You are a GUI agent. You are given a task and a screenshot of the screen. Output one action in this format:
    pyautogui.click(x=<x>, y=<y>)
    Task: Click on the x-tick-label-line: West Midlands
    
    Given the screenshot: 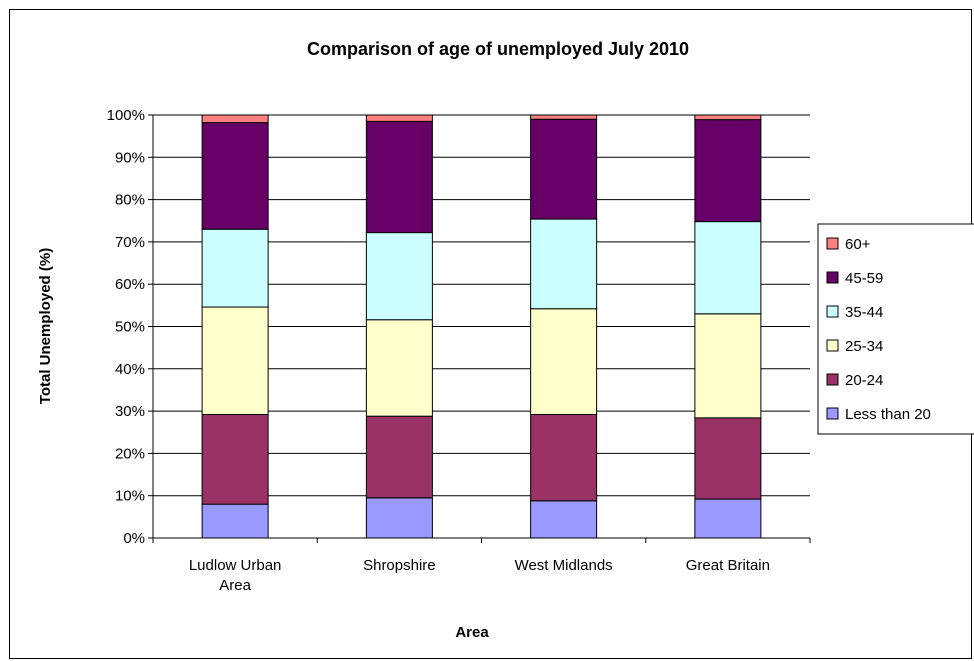 What is the action you would take?
    pyautogui.click(x=564, y=565)
    